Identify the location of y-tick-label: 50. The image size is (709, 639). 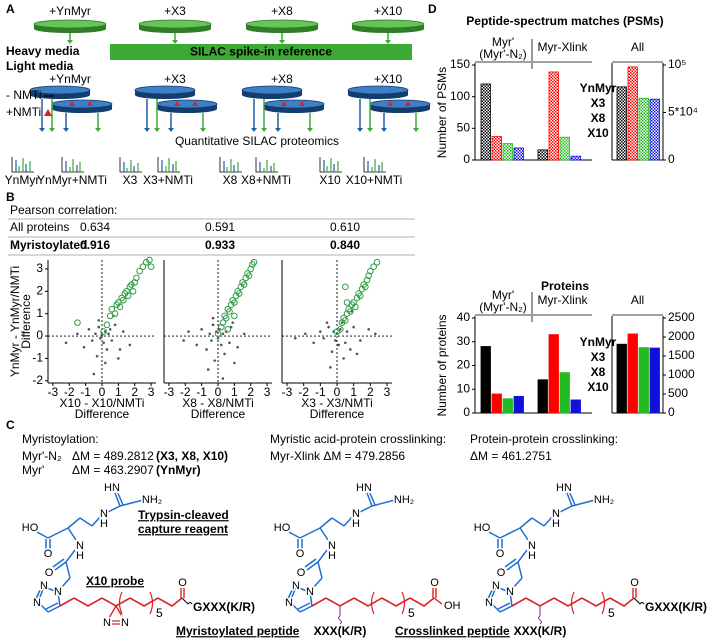
(464, 128).